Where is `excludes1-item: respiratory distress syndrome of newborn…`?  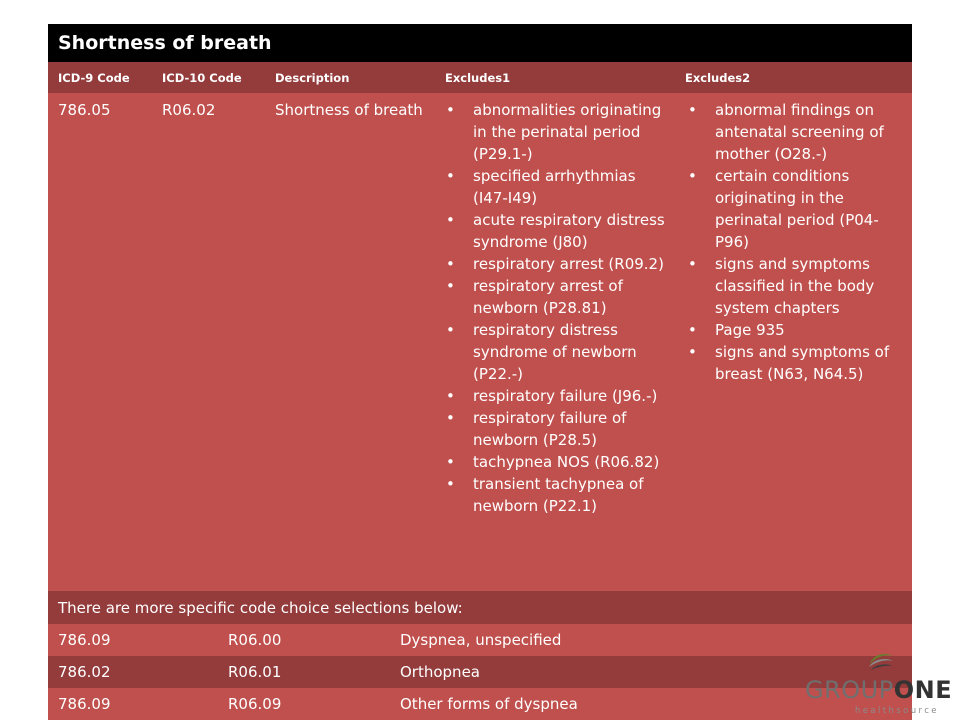 excludes1-item: respiratory distress syndrome of newborn… is located at coordinates (559, 352).